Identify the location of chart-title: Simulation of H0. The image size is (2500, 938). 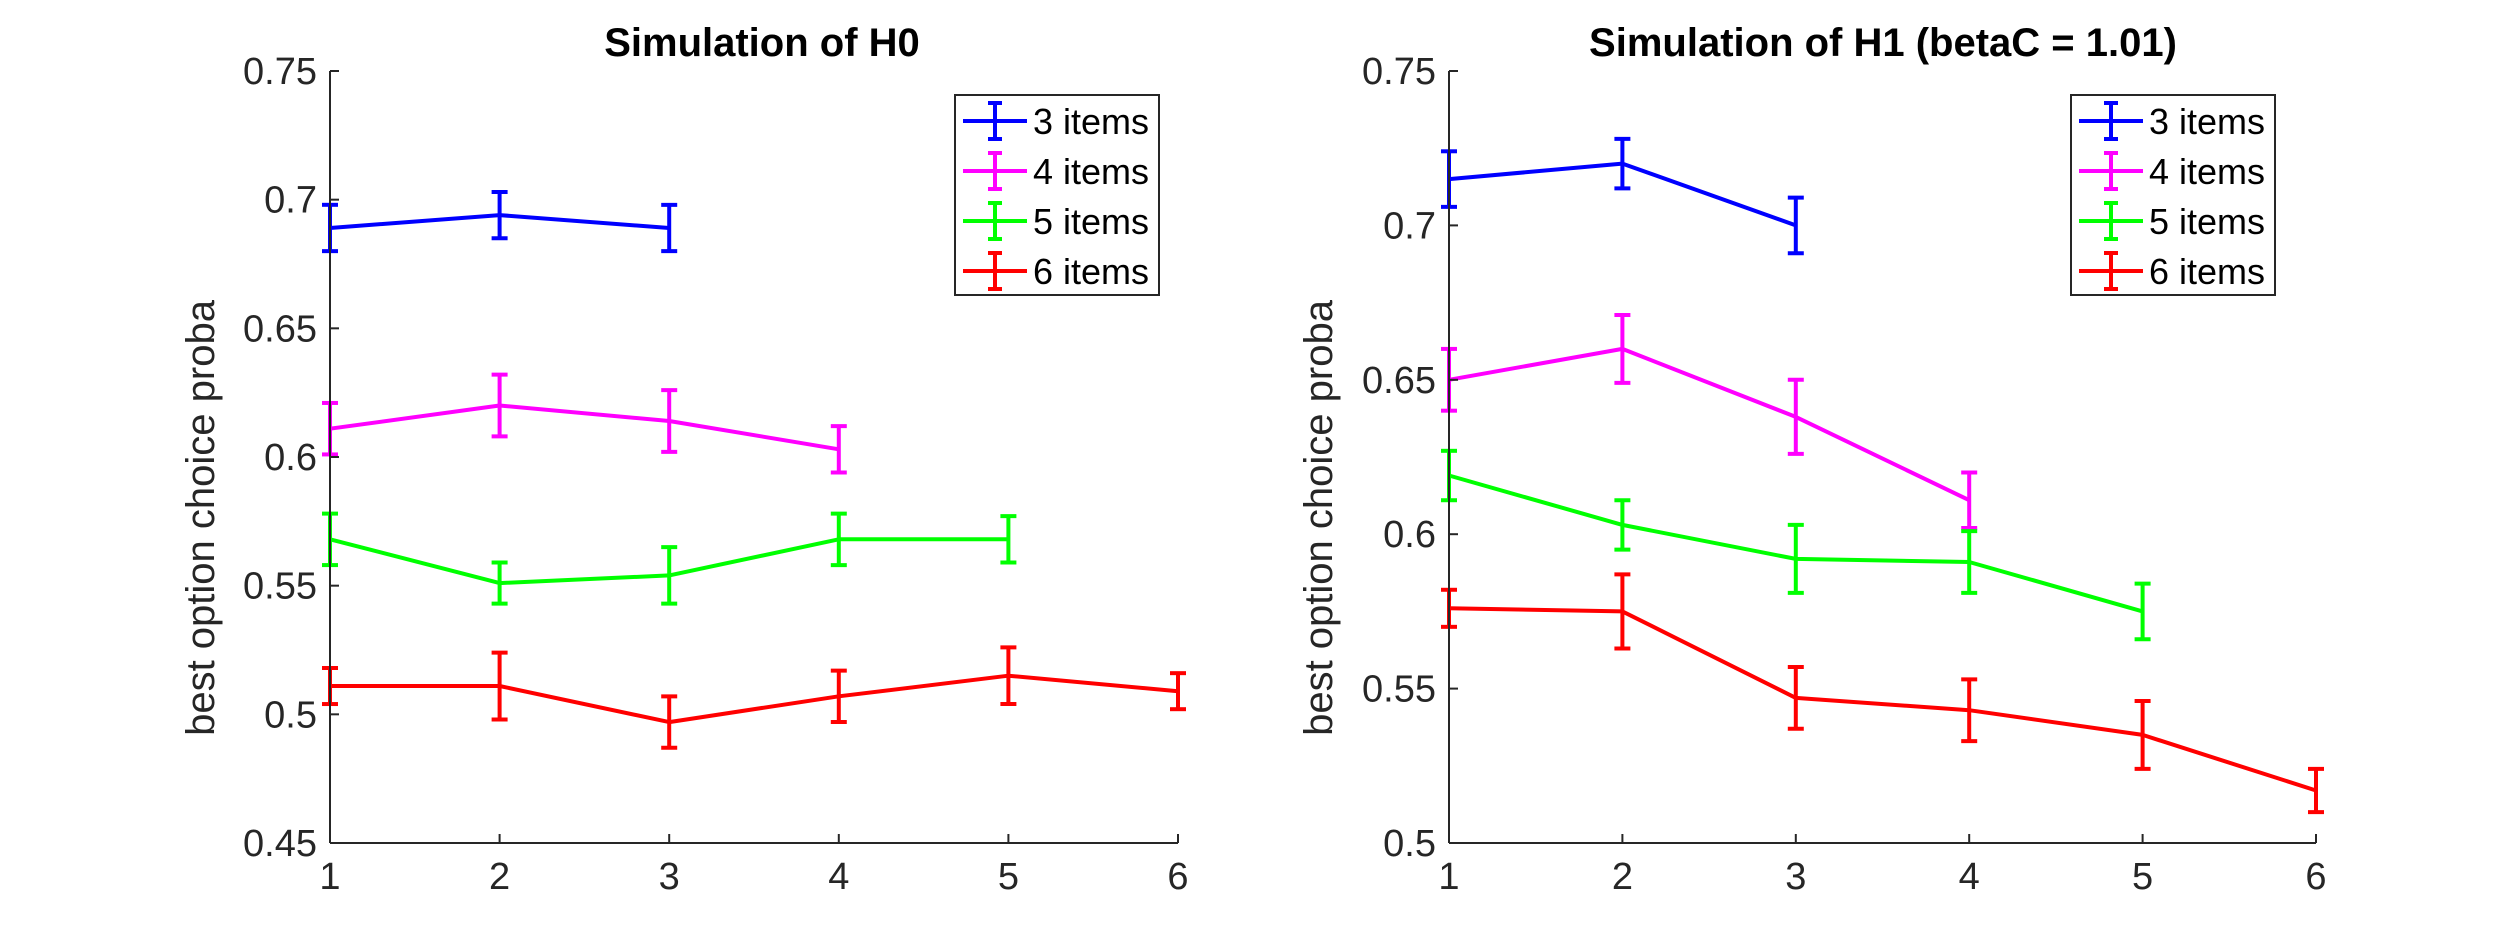
(762, 43).